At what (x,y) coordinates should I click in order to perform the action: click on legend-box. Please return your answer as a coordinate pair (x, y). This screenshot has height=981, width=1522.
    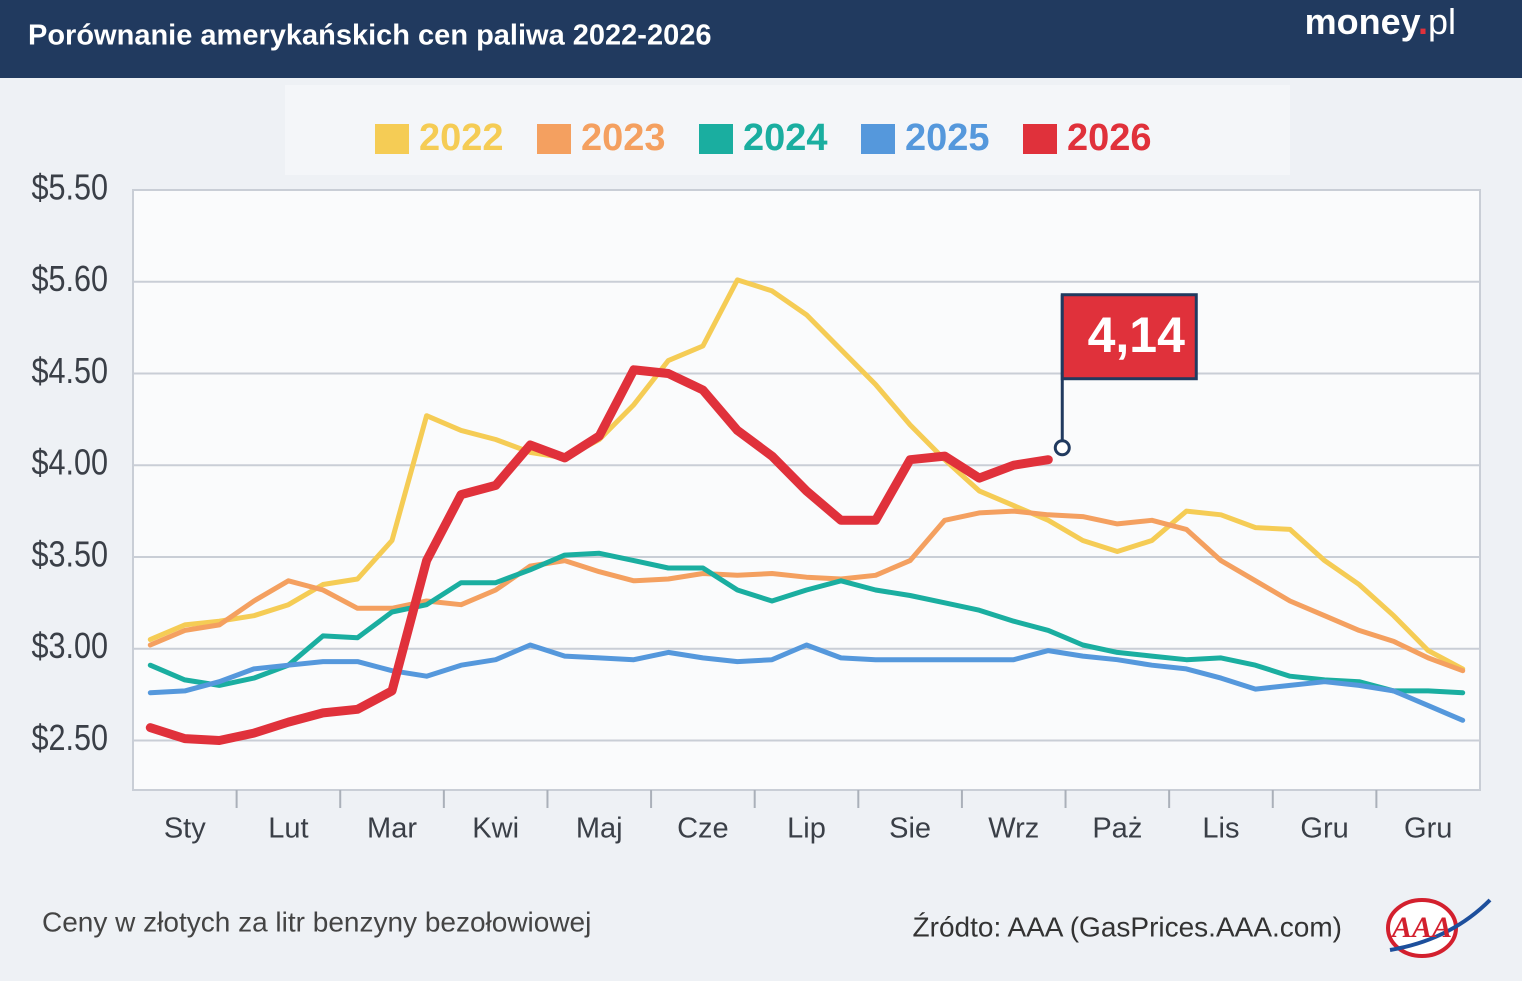
    Looking at the image, I should click on (787, 130).